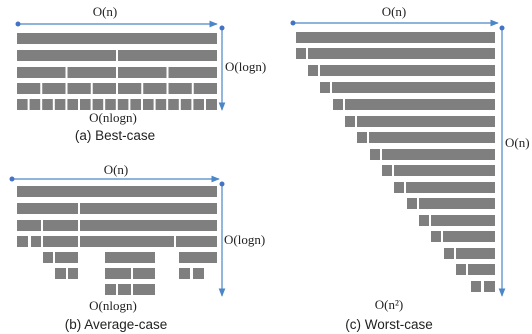 The width and height of the screenshot is (532, 334). I want to click on cost-label: O(nlogn), so click(113, 305).